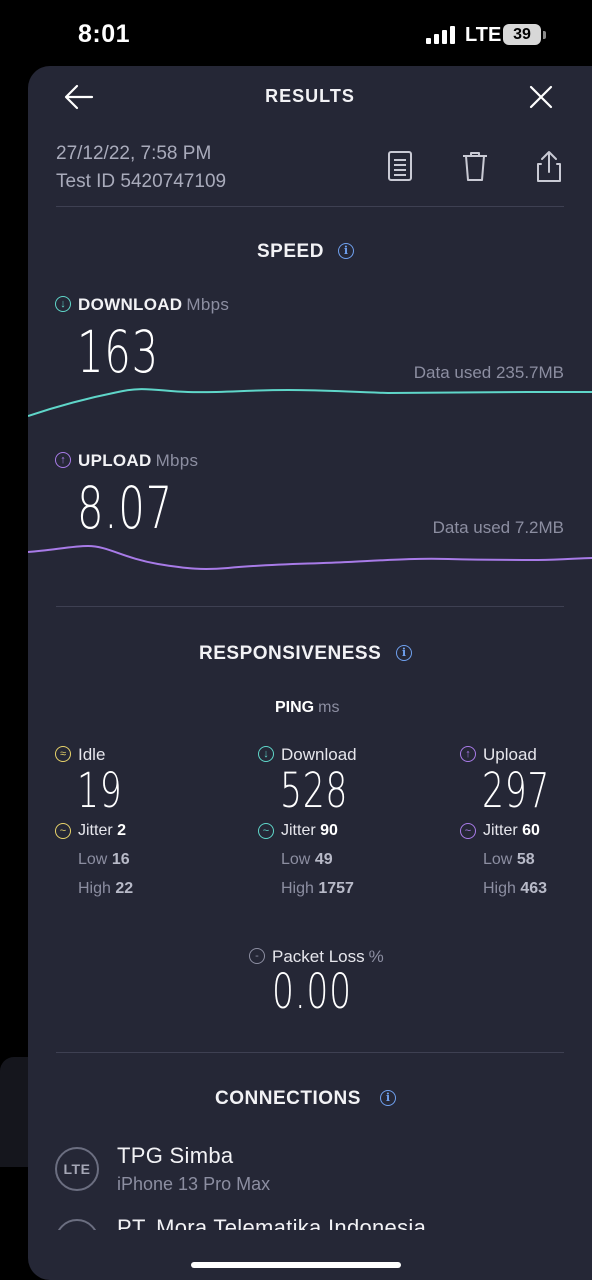 The height and width of the screenshot is (1280, 592). What do you see at coordinates (314, 791) in the screenshot?
I see `download-ping-value: 528` at bounding box center [314, 791].